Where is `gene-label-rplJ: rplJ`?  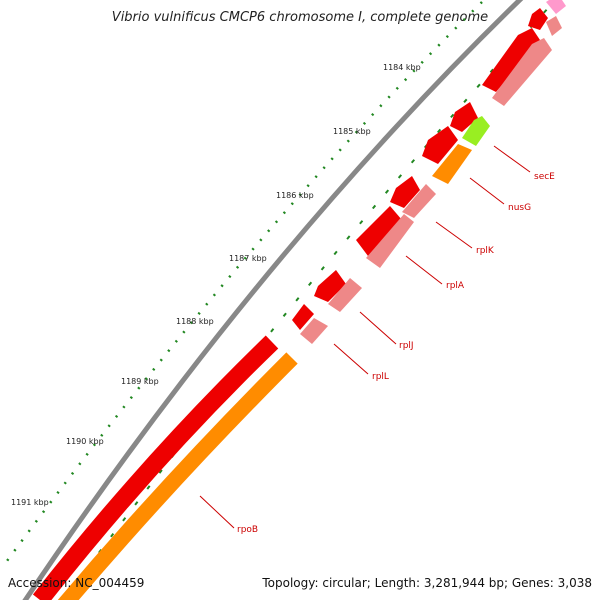
gene-label-rplJ: rplJ is located at coordinates (406, 346).